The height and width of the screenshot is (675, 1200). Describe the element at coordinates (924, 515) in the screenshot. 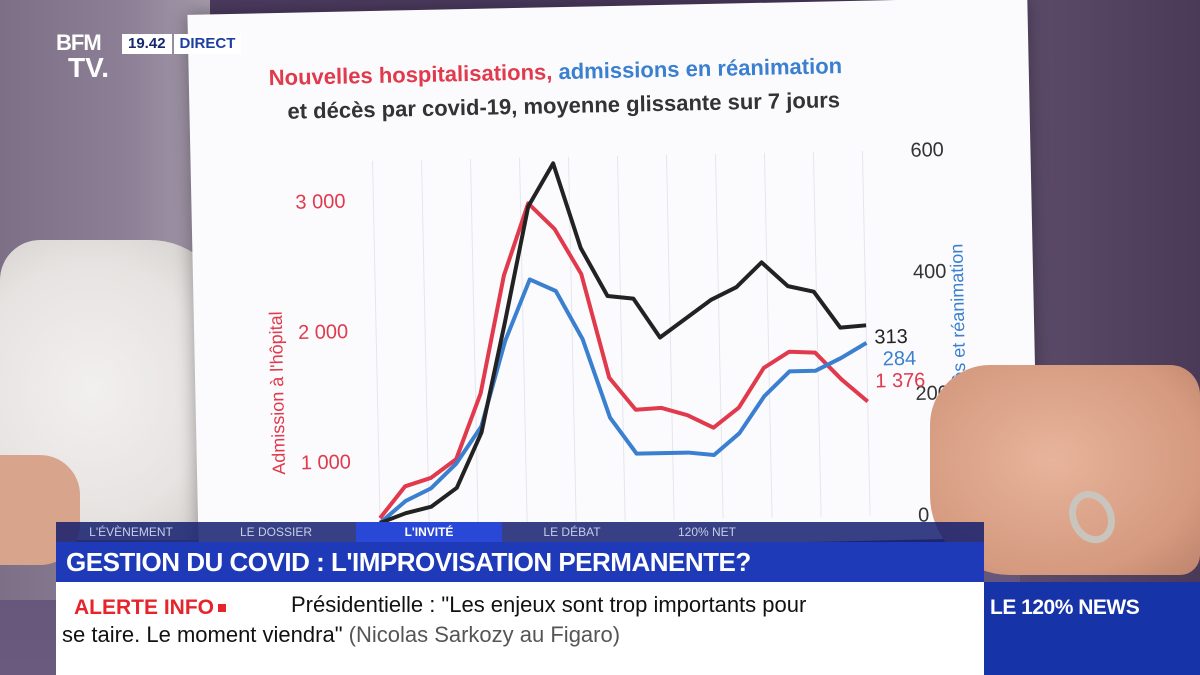

I see `y2-tick-label: 0` at that location.